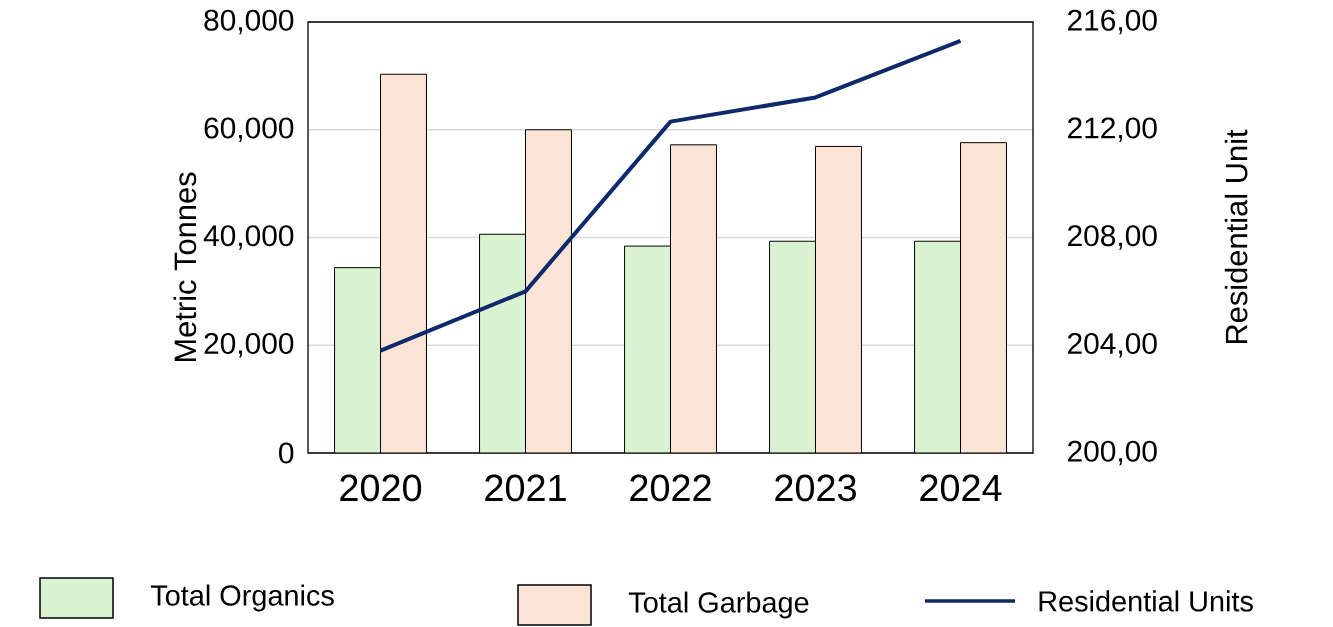 Image resolution: width=1333 pixels, height=627 pixels. What do you see at coordinates (1112, 237) in the screenshot?
I see `y2-tick-label: 208,00` at bounding box center [1112, 237].